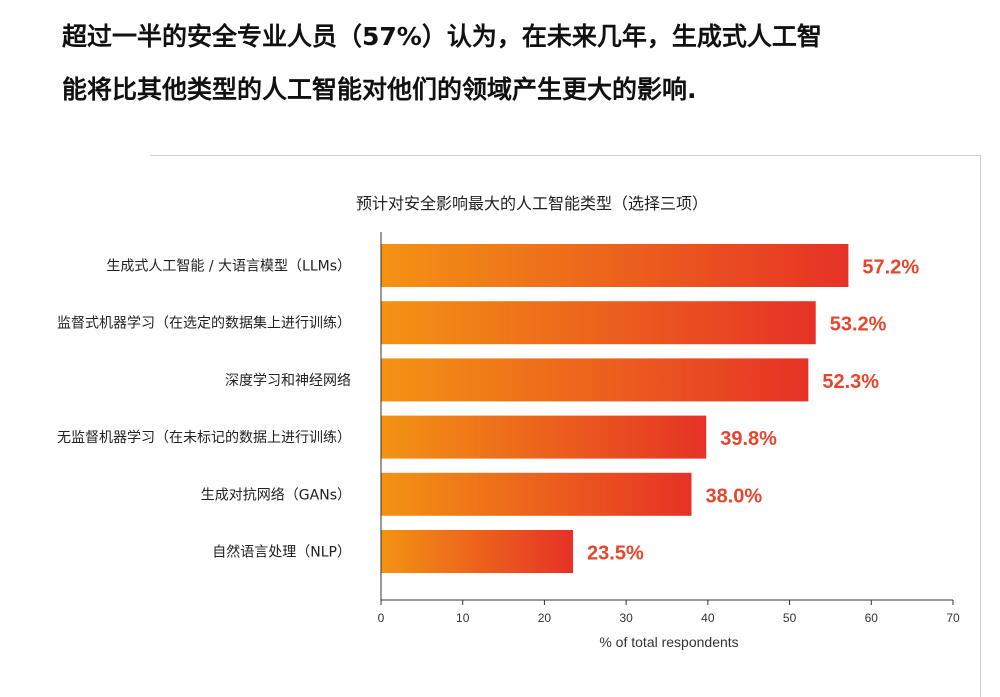 Image resolution: width=1000 pixels, height=697 pixels. What do you see at coordinates (381, 618) in the screenshot?
I see `x-tick-label: 0` at bounding box center [381, 618].